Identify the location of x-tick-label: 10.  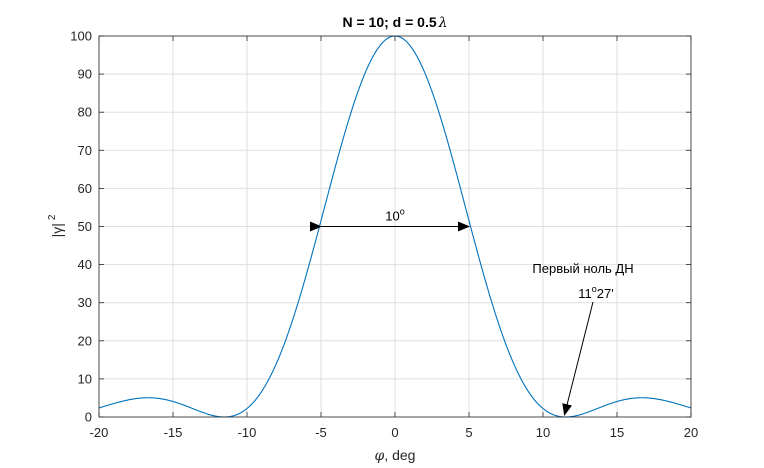
(543, 432).